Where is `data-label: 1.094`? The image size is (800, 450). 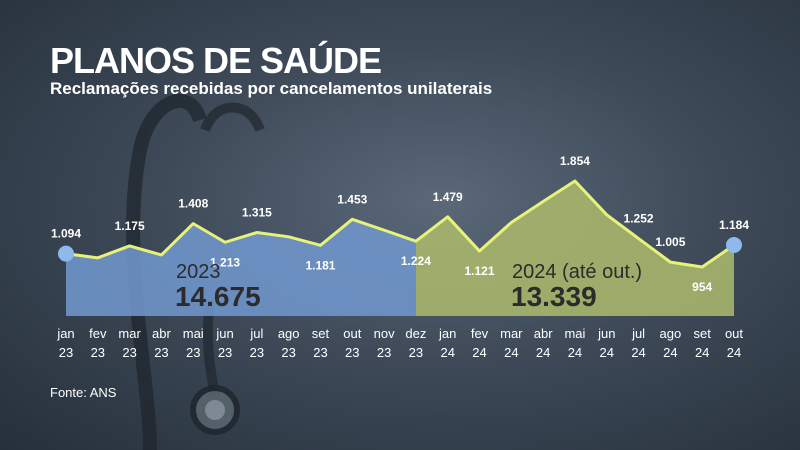 data-label: 1.094 is located at coordinates (66, 234).